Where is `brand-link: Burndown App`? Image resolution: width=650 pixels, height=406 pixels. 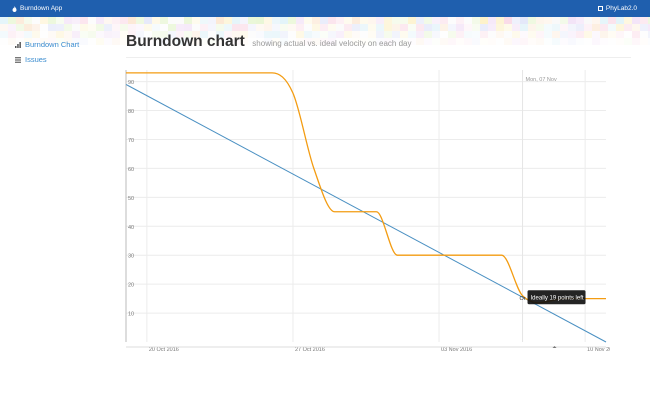
brand-link: Burndown App is located at coordinates (37, 8).